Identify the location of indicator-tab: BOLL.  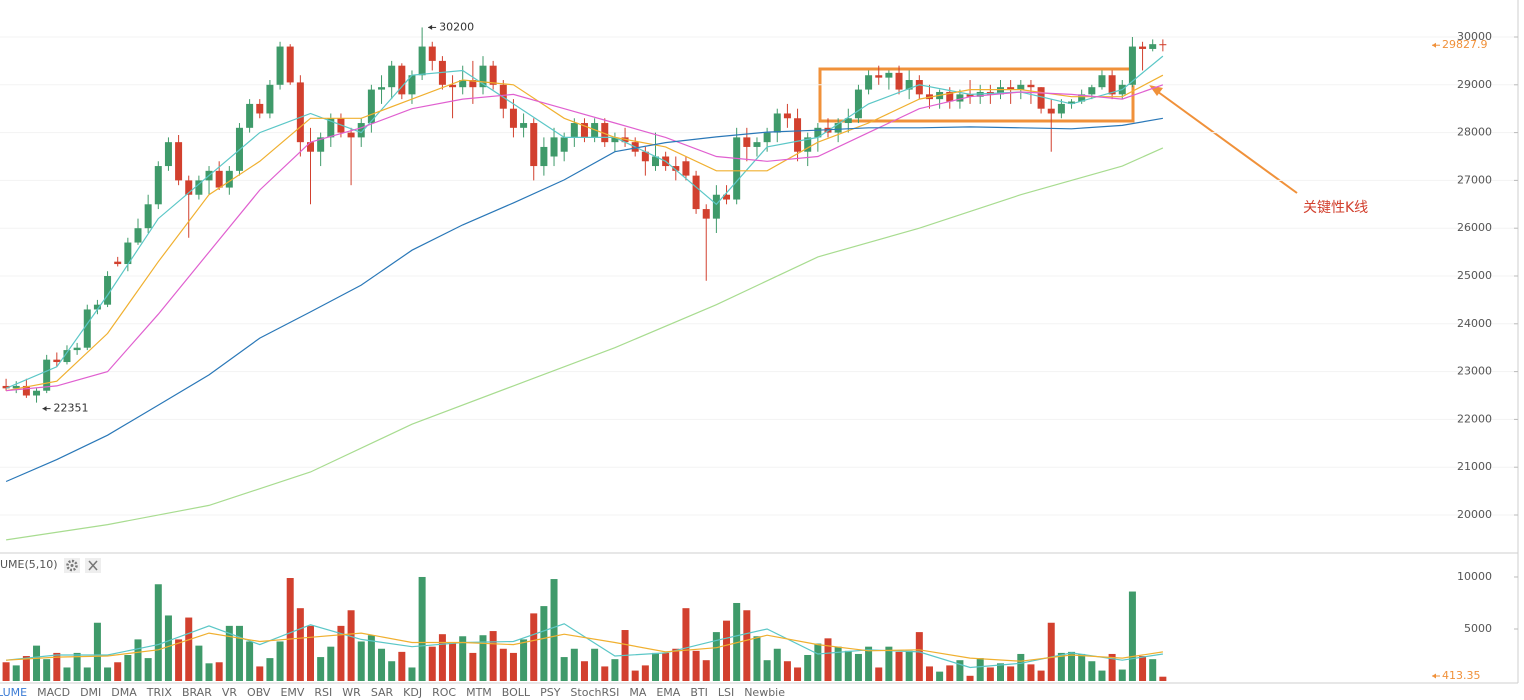
(516, 692).